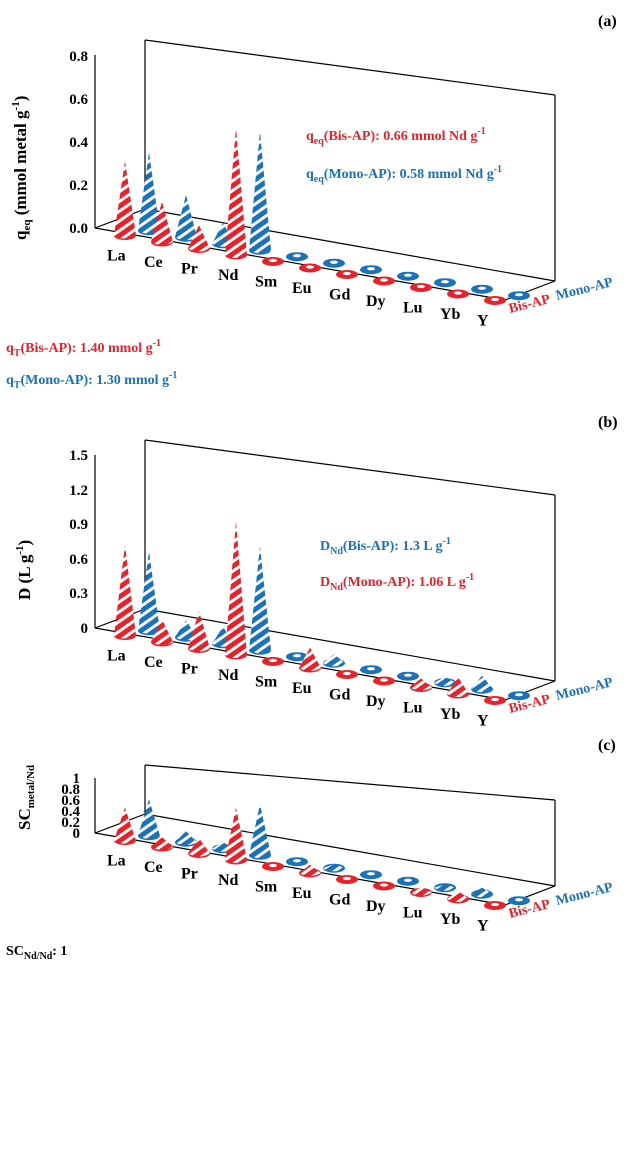 This screenshot has width=641, height=1161. Describe the element at coordinates (26, 797) in the screenshot. I see `y-axis-label: SCmetal/Nd` at that location.